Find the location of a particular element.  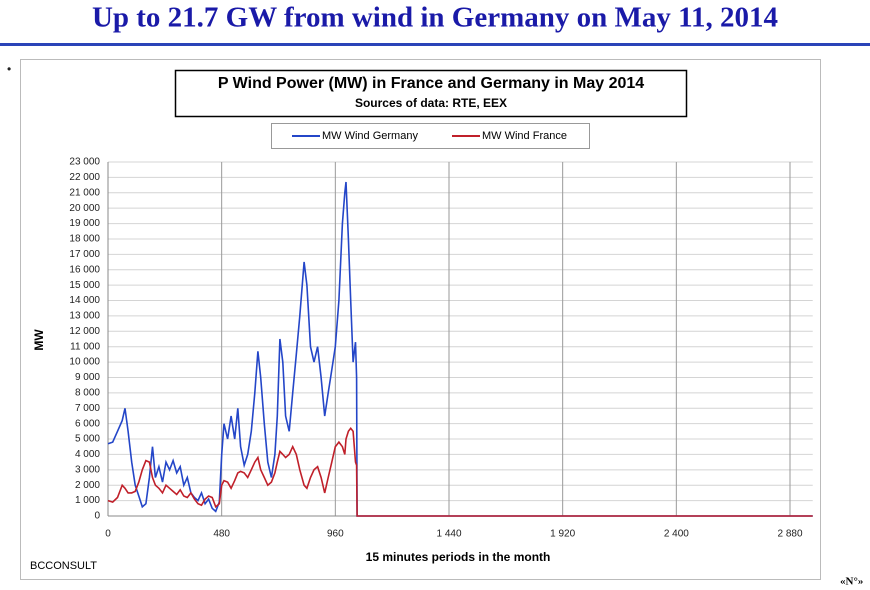

y-tick-label: 12 000 is located at coordinates (84, 331).